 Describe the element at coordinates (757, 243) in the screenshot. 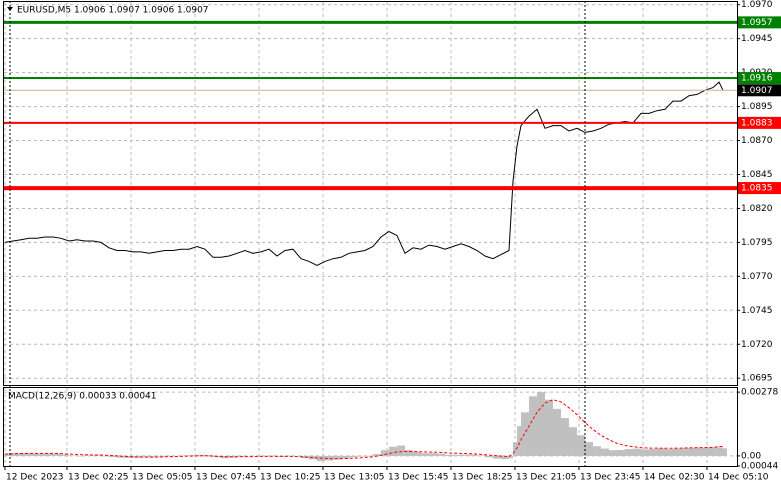

I see `y-tick-label: 1.0795` at that location.